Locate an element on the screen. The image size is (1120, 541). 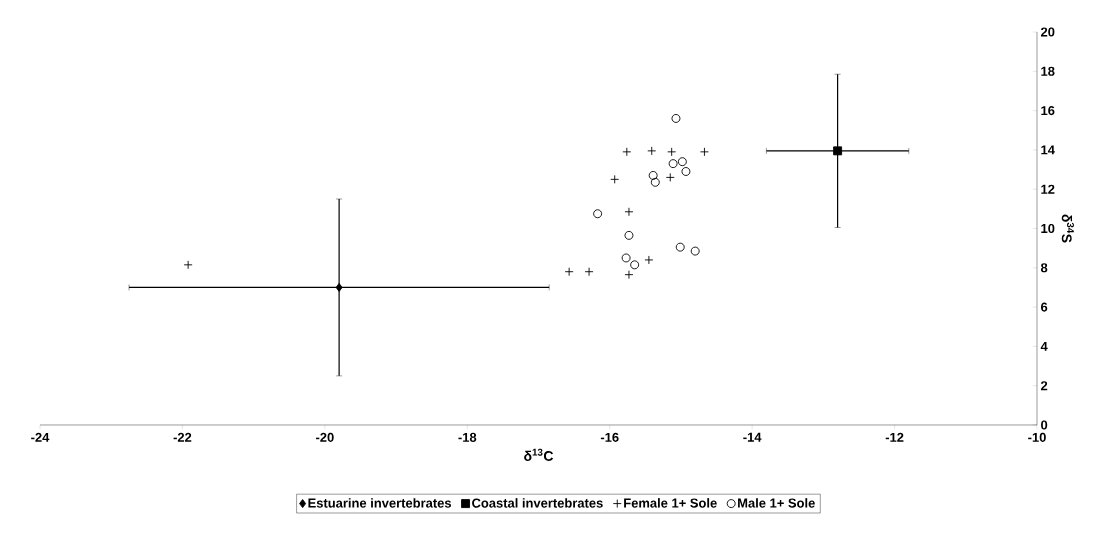
x-tick-label: -20 is located at coordinates (325, 437).